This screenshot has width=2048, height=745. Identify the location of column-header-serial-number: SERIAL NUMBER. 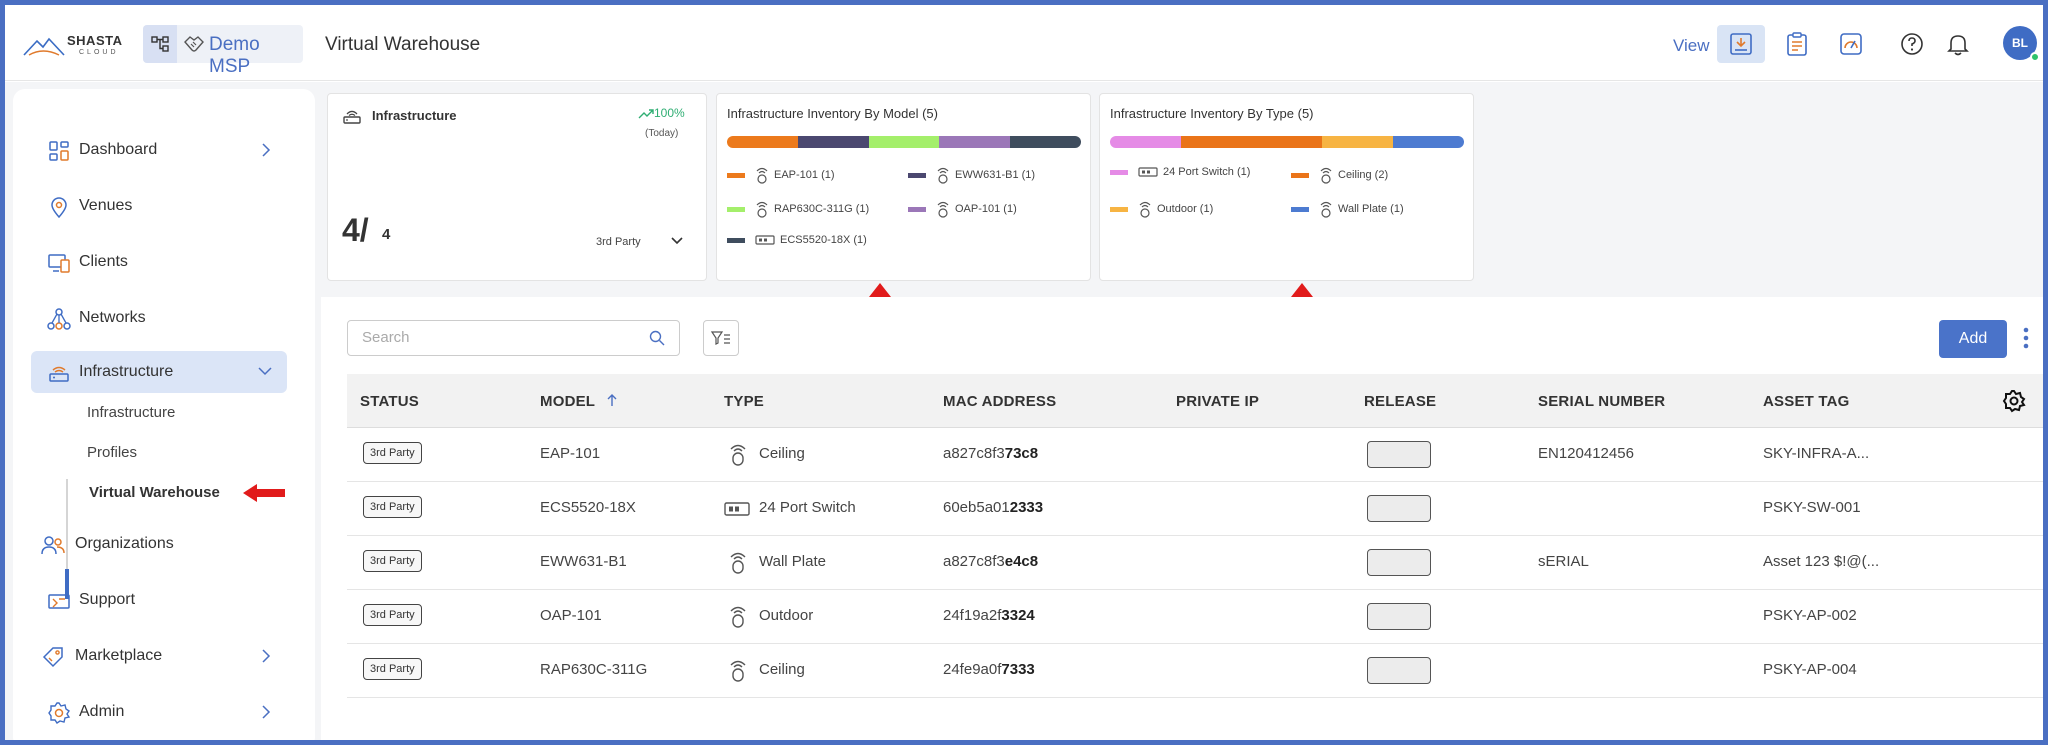
(1602, 401).